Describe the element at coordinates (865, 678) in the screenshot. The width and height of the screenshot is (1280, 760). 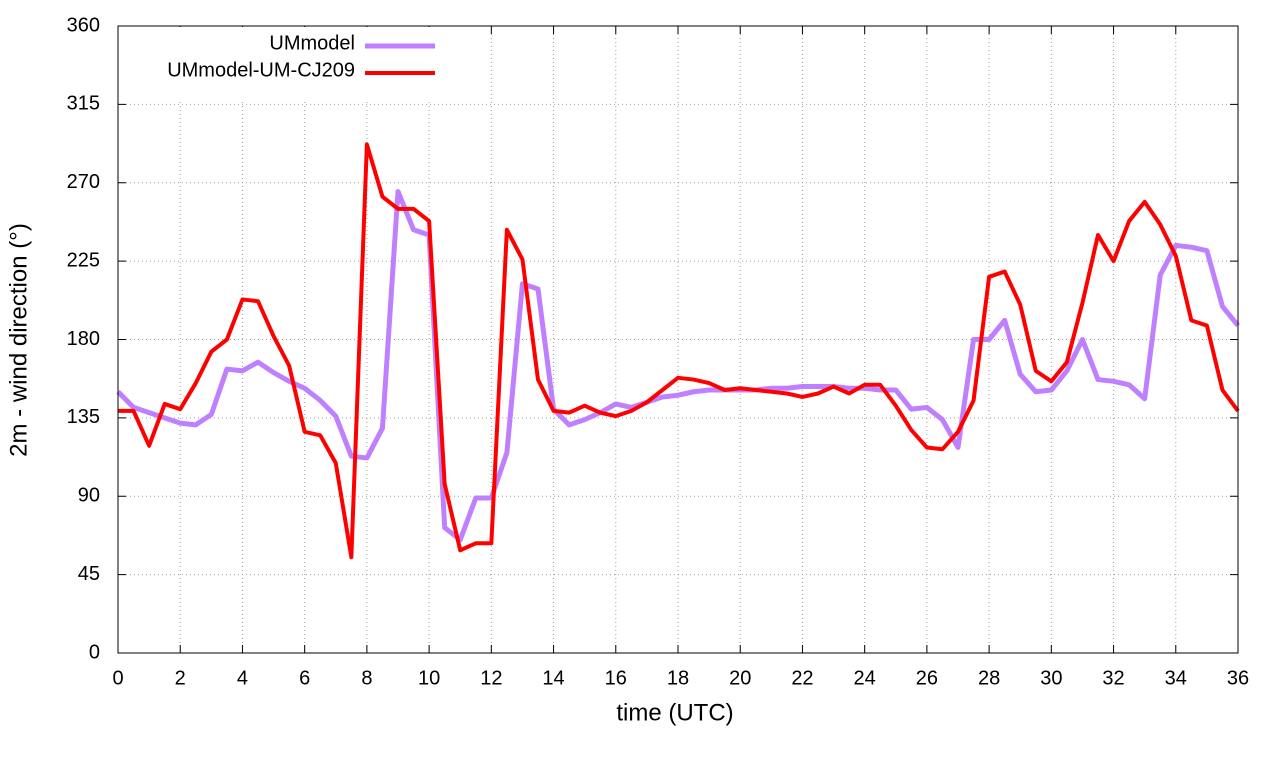
I see `x-tick-label: 24` at that location.